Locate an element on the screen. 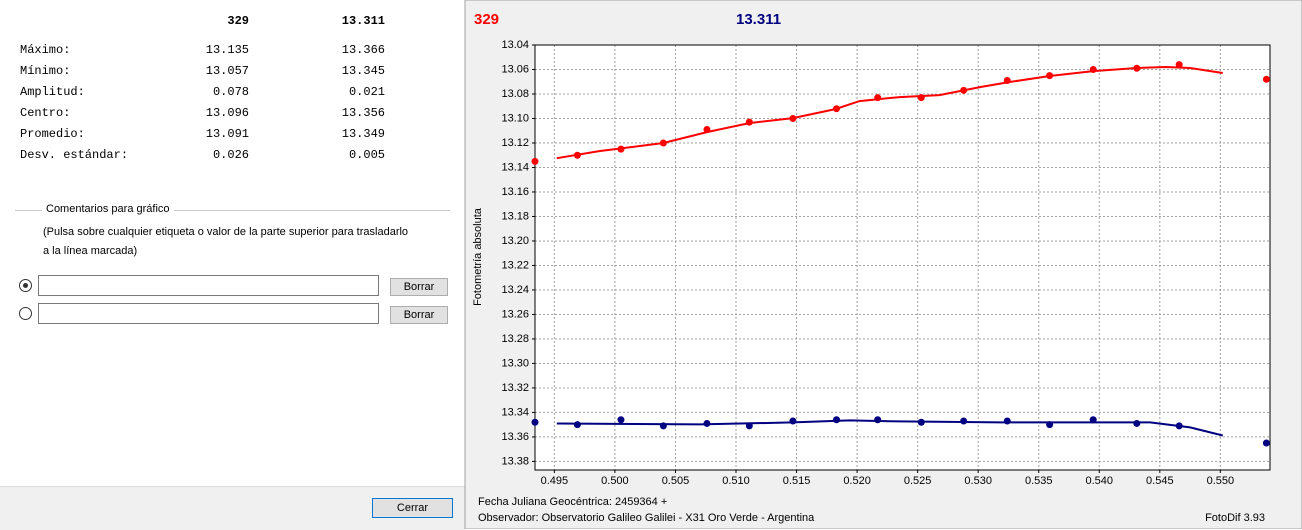 Image resolution: width=1302 pixels, height=530 pixels. y-tick-label: 13.24 is located at coordinates (515, 290).